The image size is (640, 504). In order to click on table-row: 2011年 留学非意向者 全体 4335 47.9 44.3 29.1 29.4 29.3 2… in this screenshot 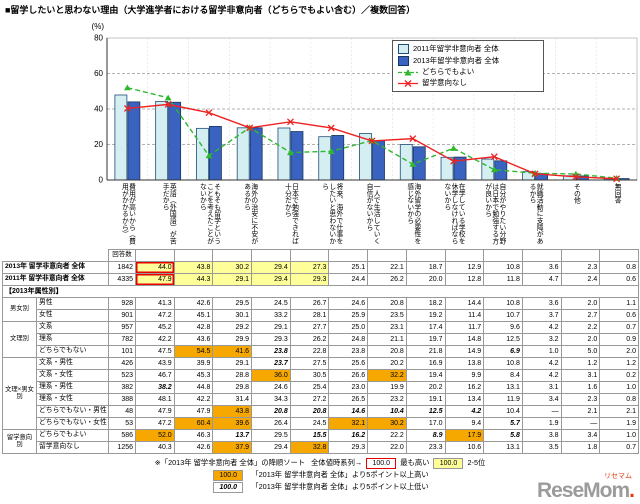, I will do `click(320, 279)`.